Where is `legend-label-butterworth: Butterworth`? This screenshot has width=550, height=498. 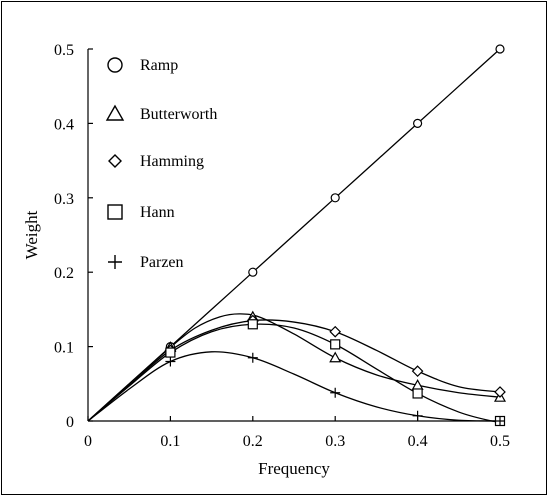
legend-label-butterworth: Butterworth is located at coordinates (178, 114).